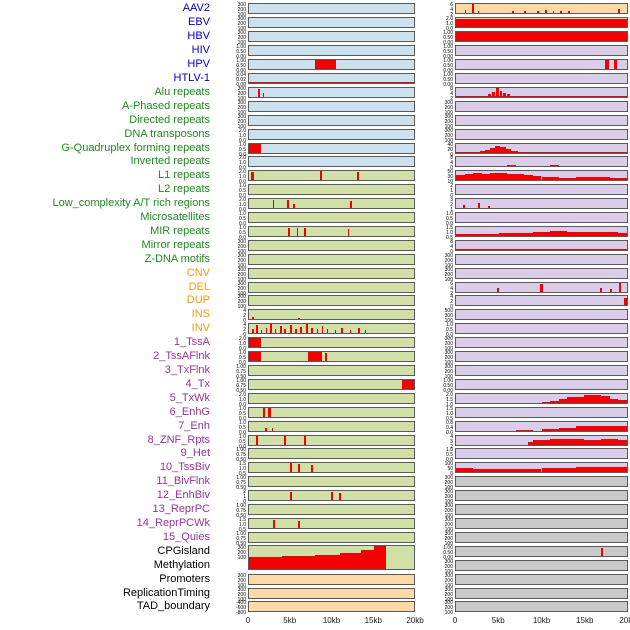  Describe the element at coordinates (183, 550) in the screenshot. I see `track-label: CPGisland` at that location.